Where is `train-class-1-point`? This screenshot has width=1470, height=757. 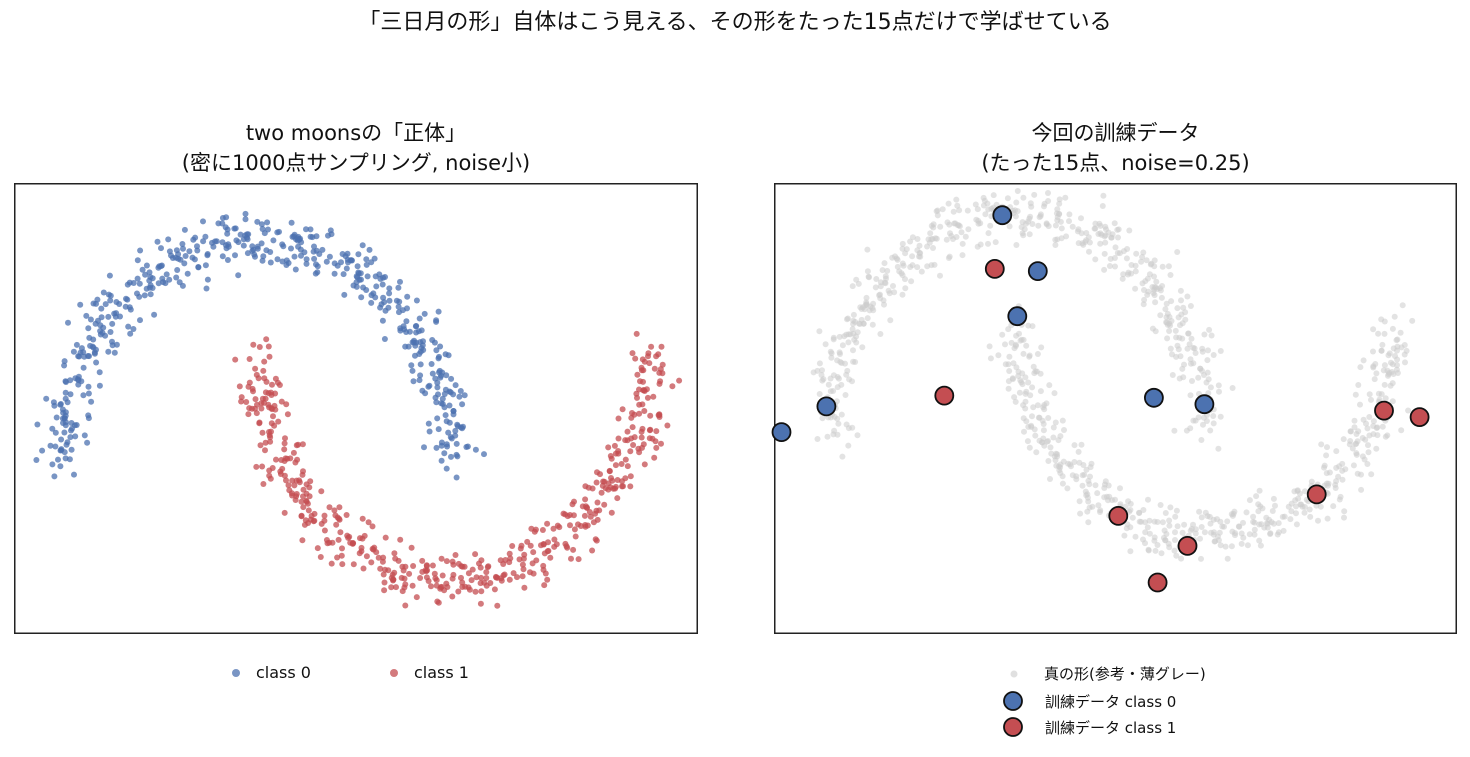 train-class-1-point is located at coordinates (994, 269).